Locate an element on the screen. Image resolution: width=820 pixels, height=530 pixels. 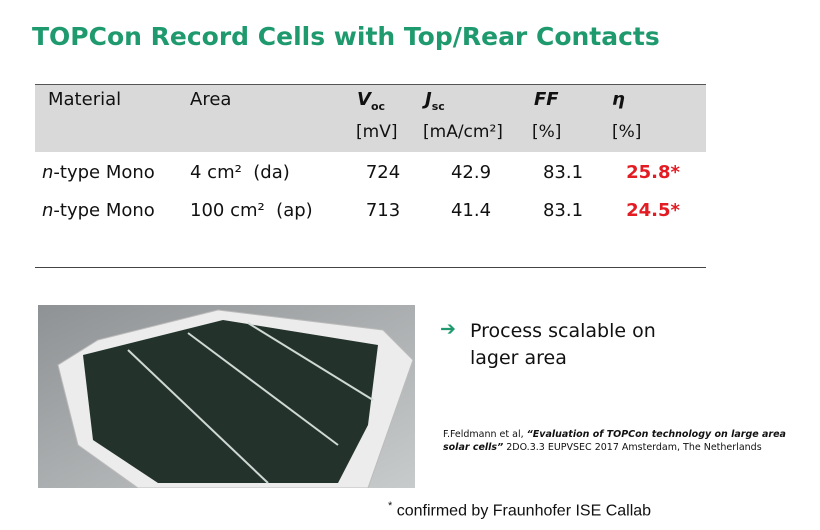
footnote-text: confirmed by Fraunhofer ISE Callab is located at coordinates (522, 511).